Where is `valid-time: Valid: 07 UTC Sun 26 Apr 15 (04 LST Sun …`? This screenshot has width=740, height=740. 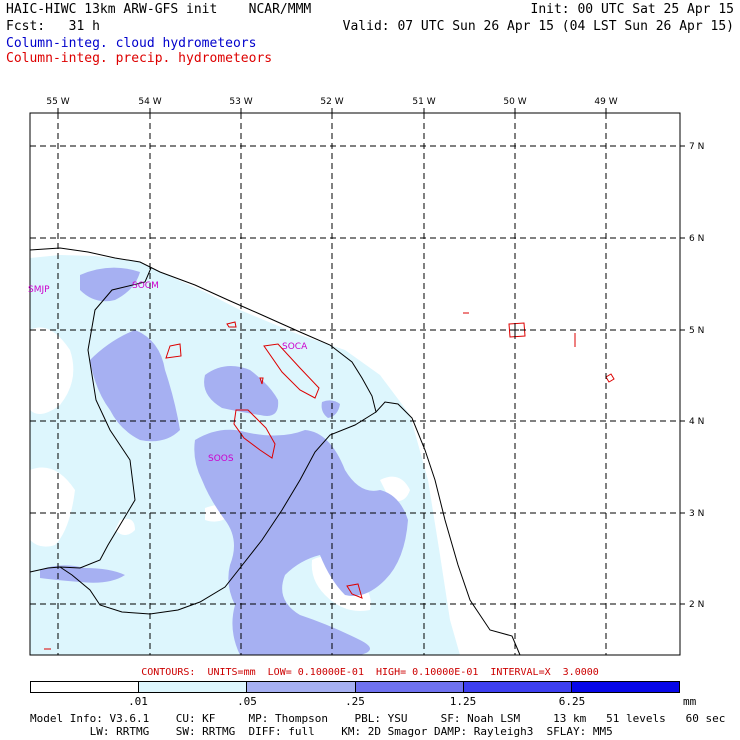
valid-time: Valid: 07 UTC Sun 26 Apr 15 (04 LST Sun … is located at coordinates (538, 26).